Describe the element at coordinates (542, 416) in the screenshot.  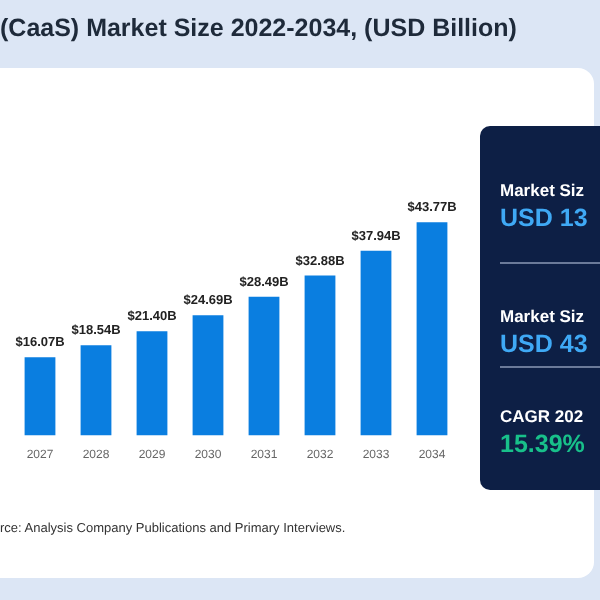
I see `text: CAGR 202` at that location.